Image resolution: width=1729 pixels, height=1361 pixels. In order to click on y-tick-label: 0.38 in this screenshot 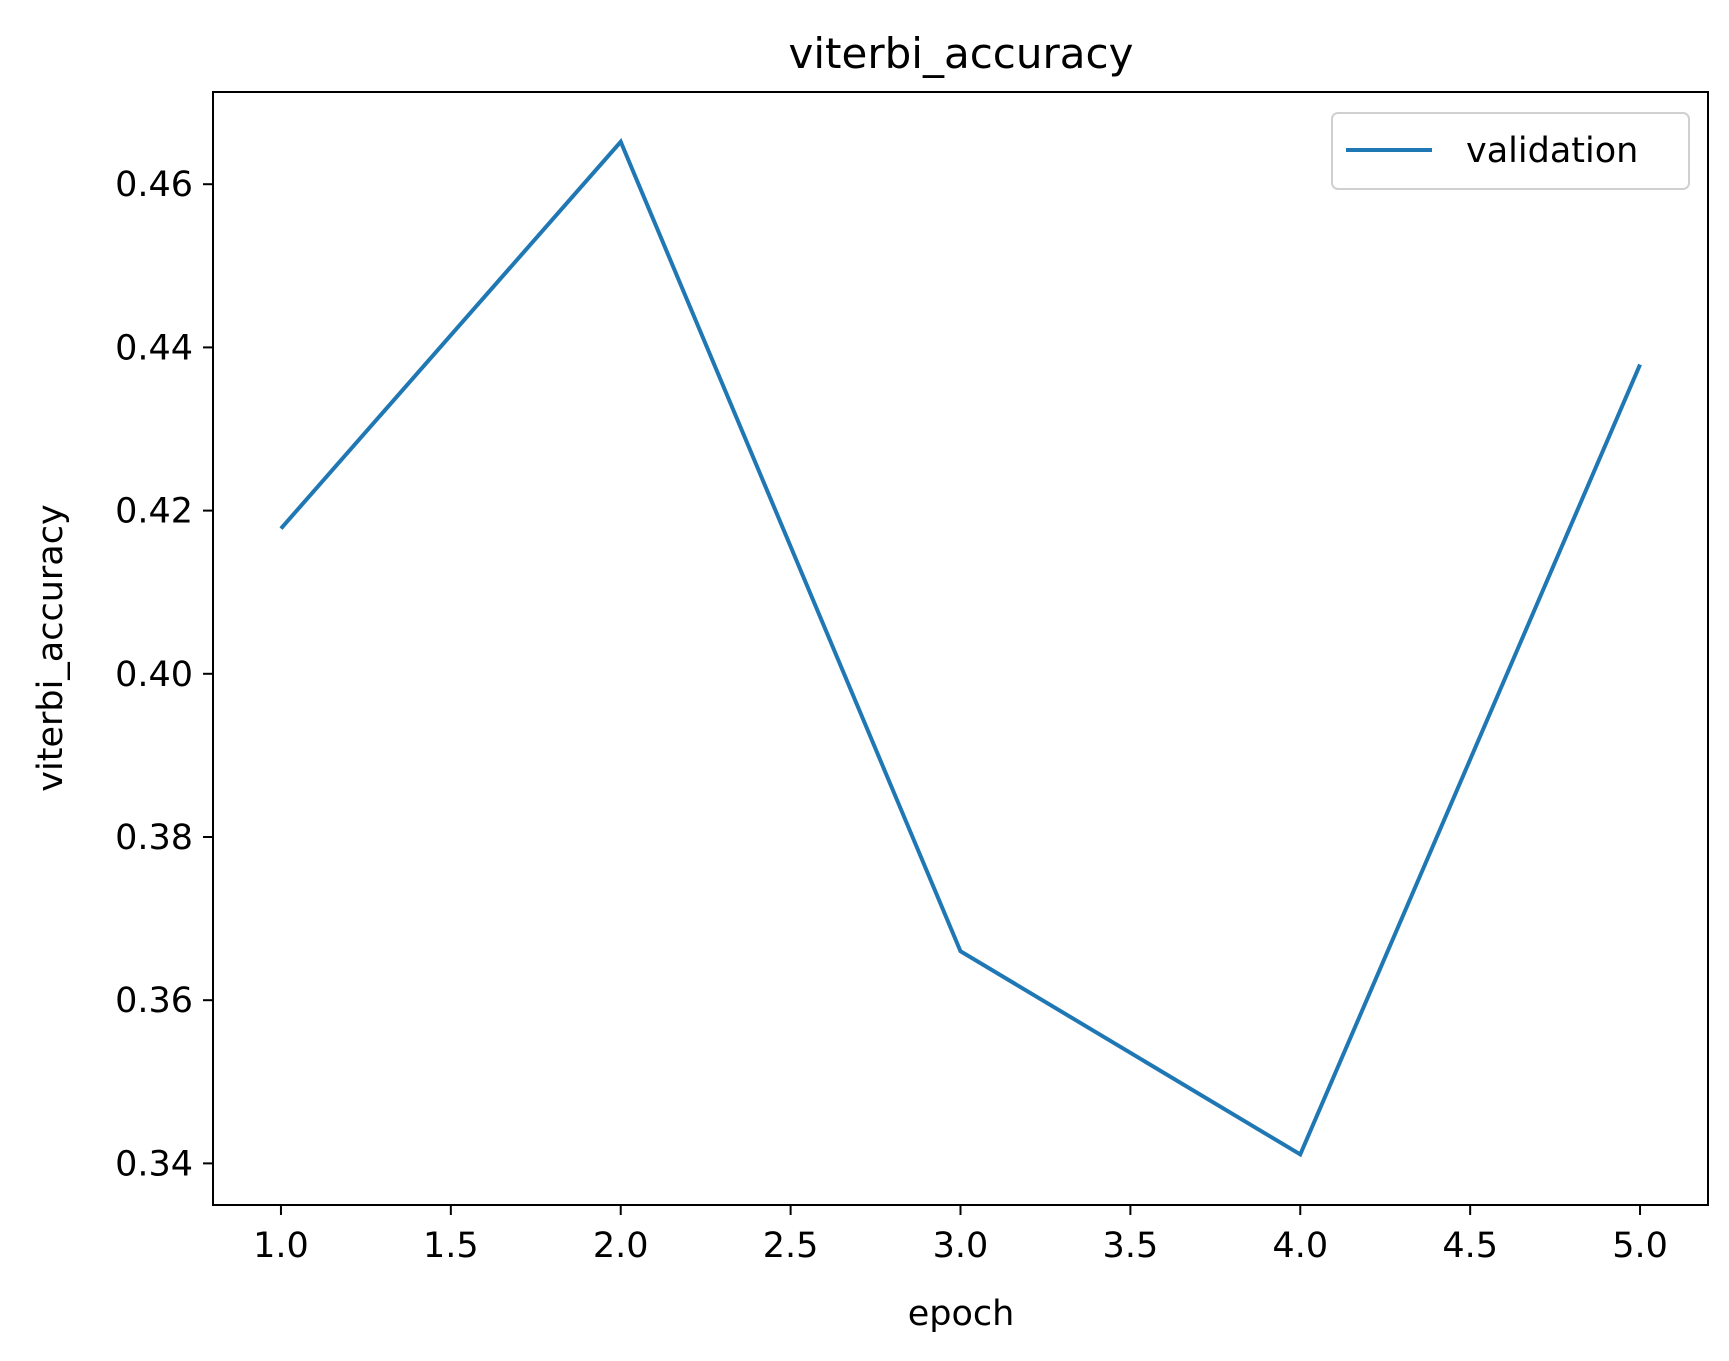, I will do `click(154, 838)`.